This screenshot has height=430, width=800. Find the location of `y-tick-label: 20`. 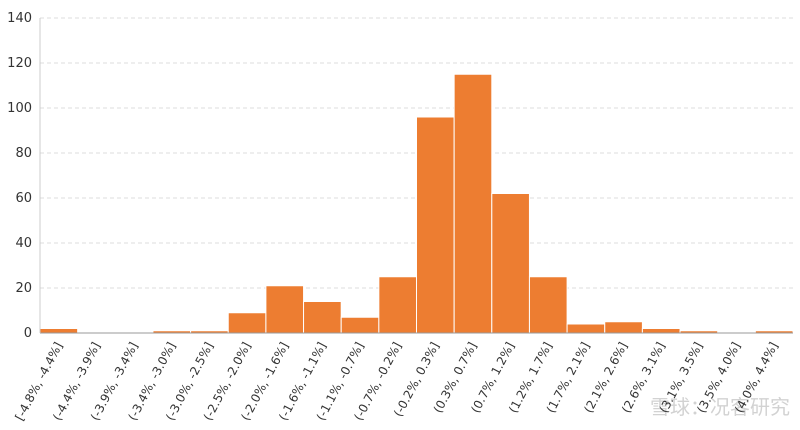

y-tick-label: 20 is located at coordinates (23, 288).